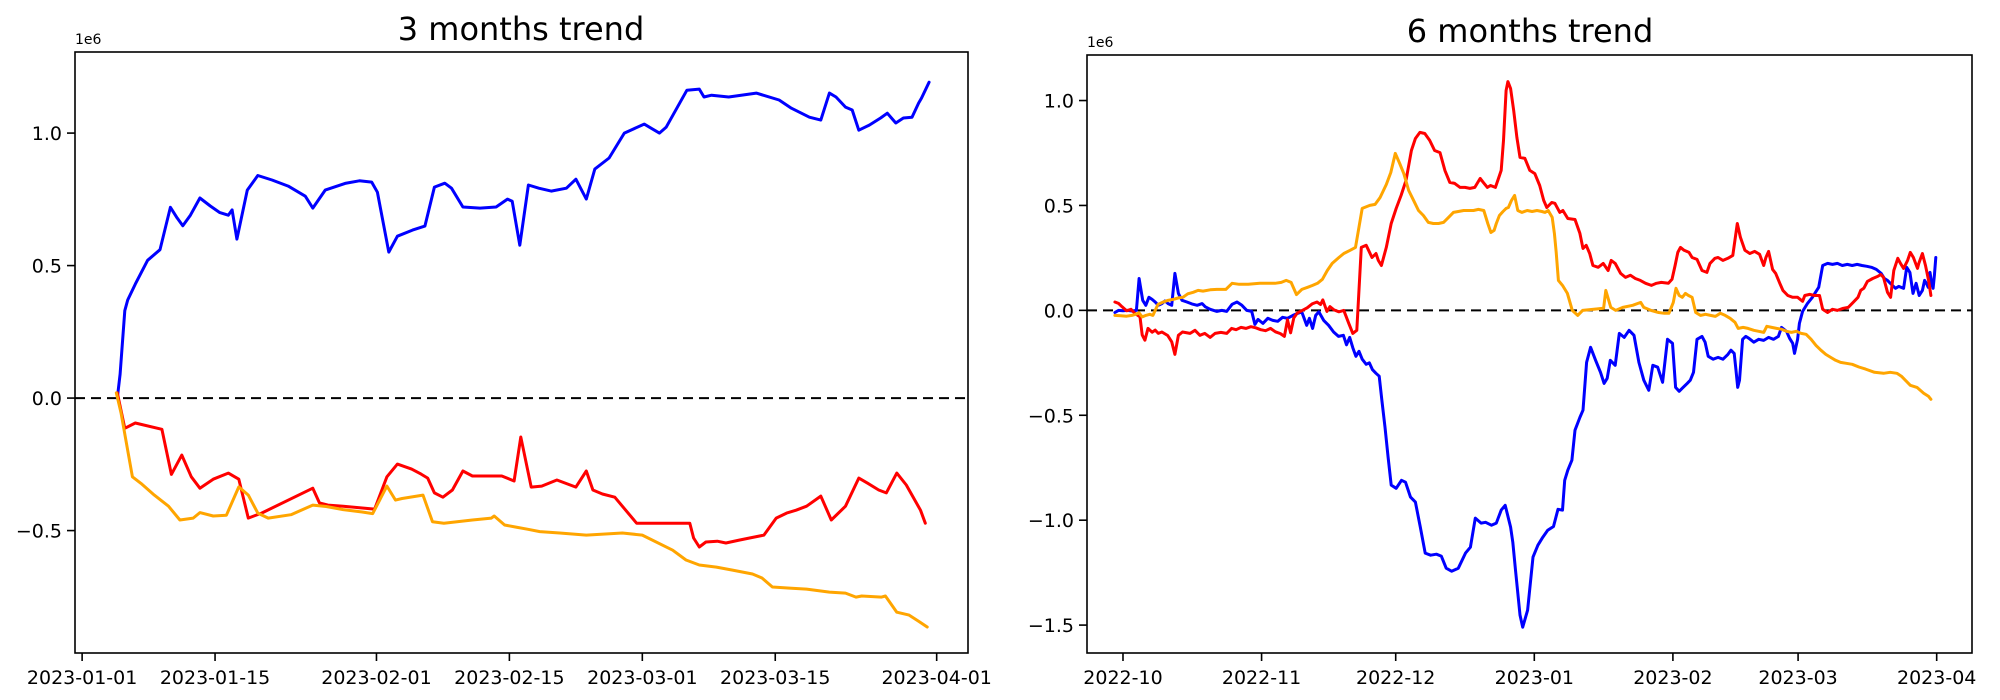 This screenshot has height=700, width=2000. What do you see at coordinates (1936, 678) in the screenshot?
I see `x-tick-label: 2023-04` at bounding box center [1936, 678].